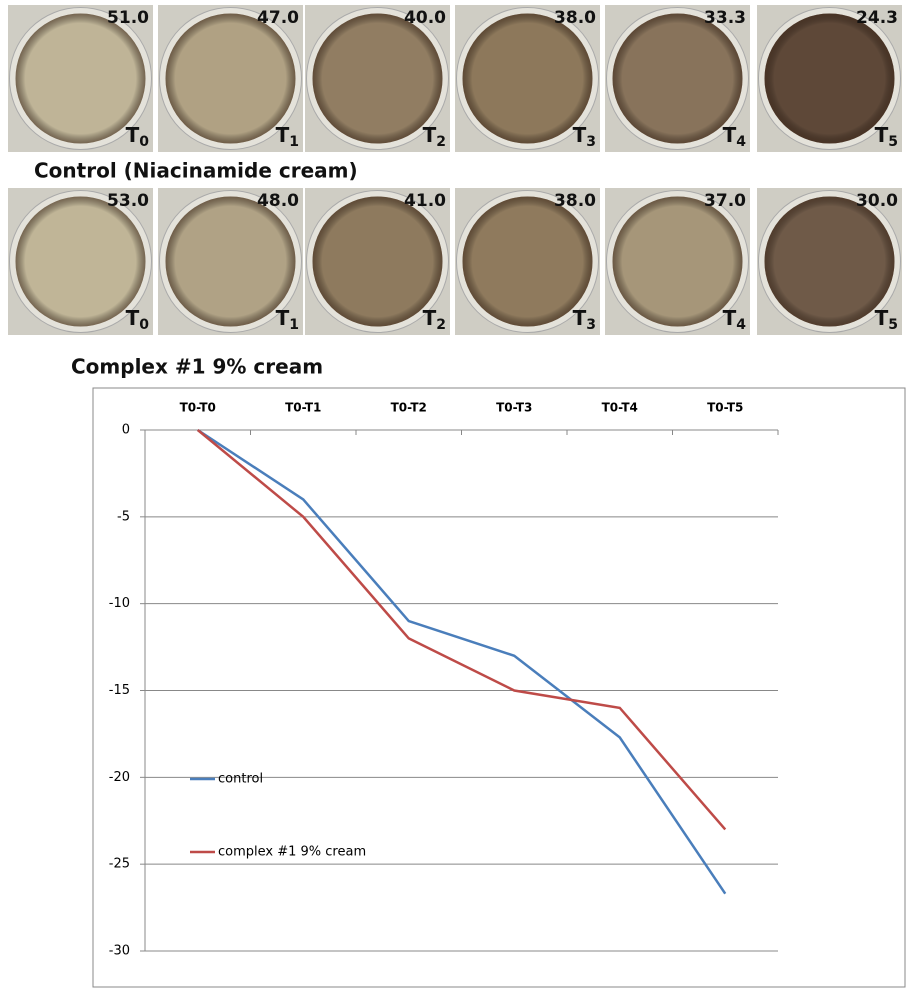  Describe the element at coordinates (119, 690) in the screenshot. I see `y-tick-label: -15` at that location.